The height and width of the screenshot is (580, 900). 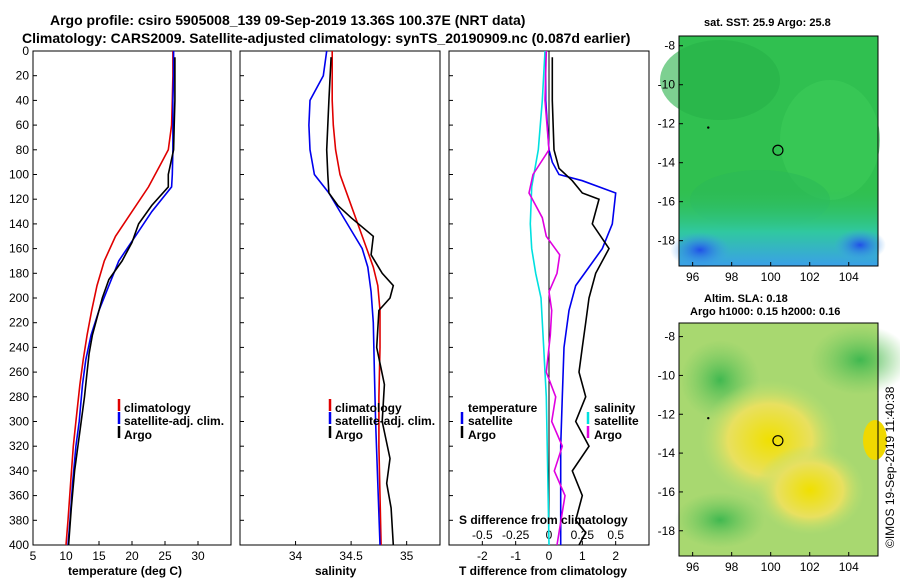 What do you see at coordinates (33, 556) in the screenshot?
I see `x-tick-label: 5` at bounding box center [33, 556].